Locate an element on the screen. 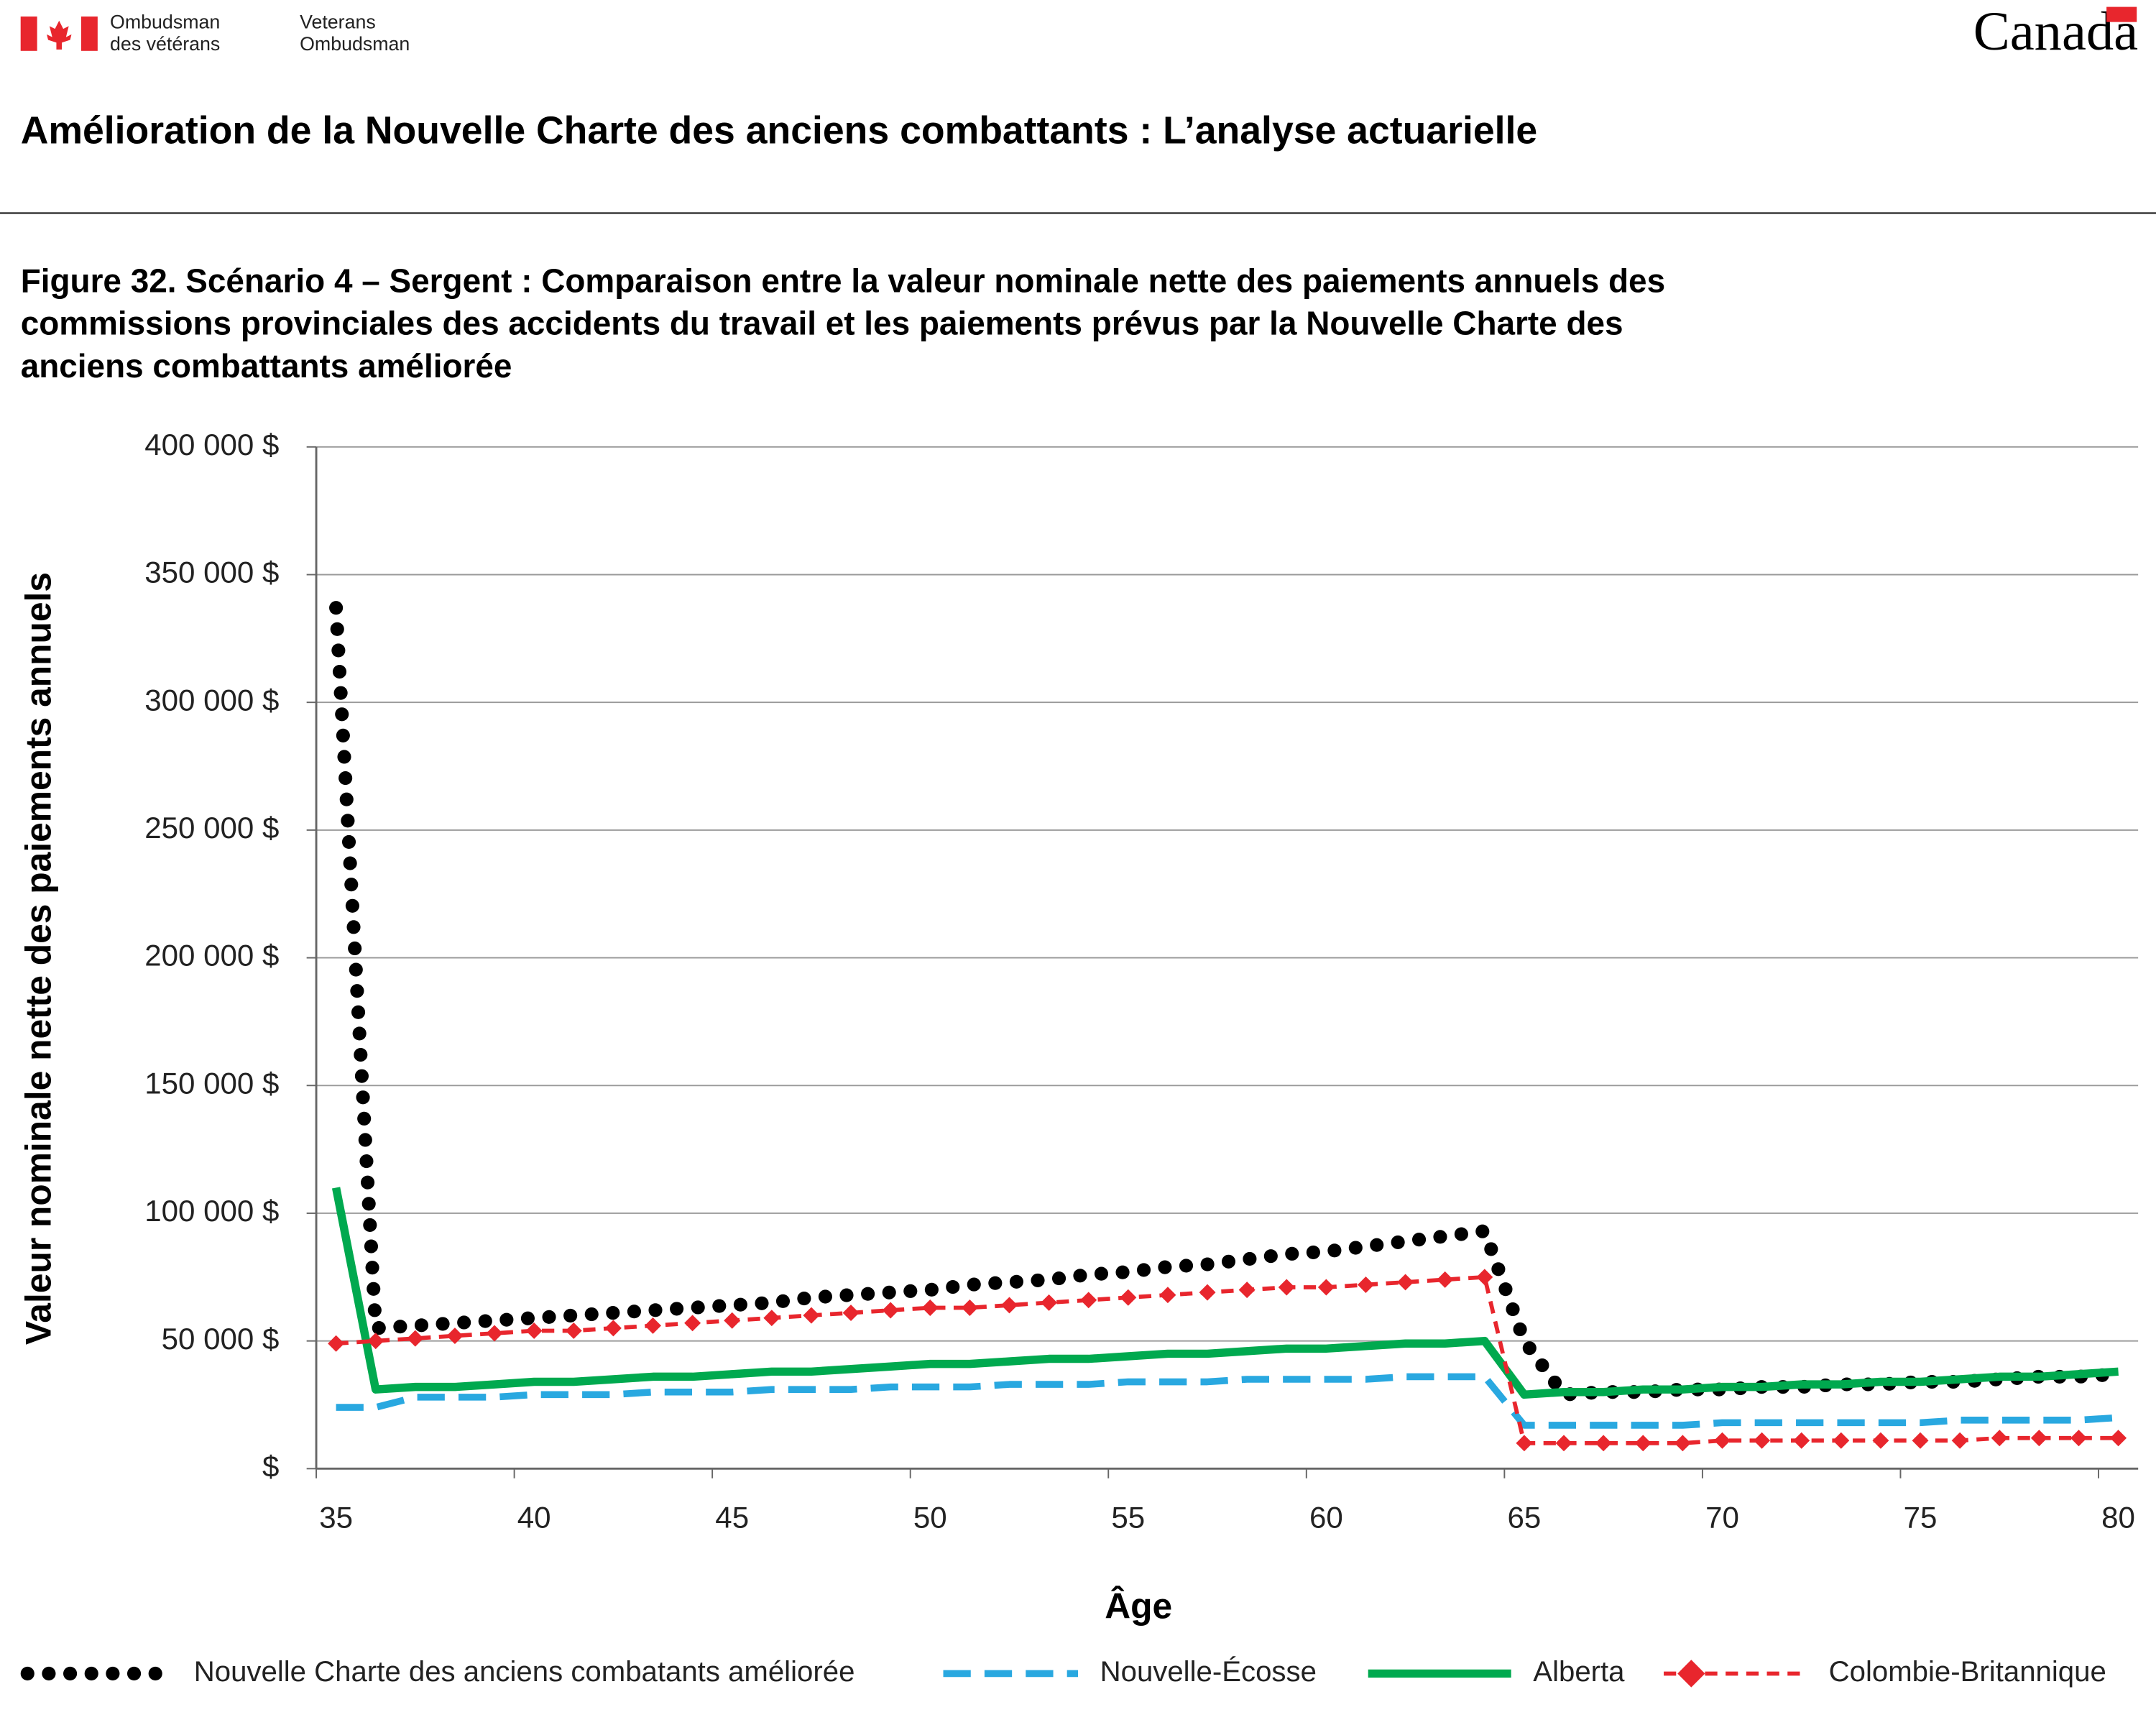 The image size is (2156, 1725). org-name: des vétérans is located at coordinates (165, 44).